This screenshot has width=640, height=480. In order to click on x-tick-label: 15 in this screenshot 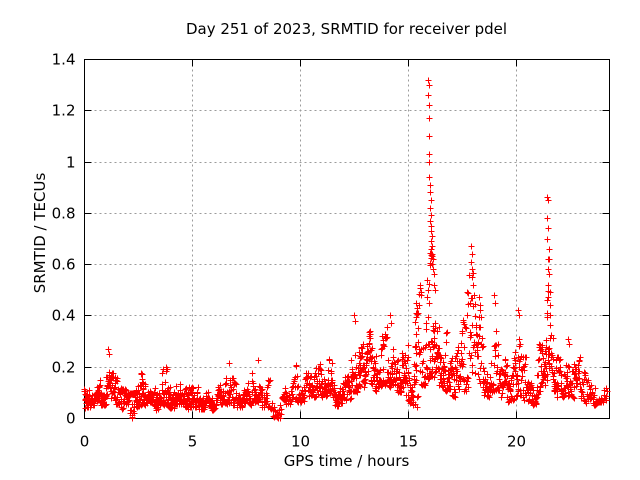, I will do `click(408, 442)`.